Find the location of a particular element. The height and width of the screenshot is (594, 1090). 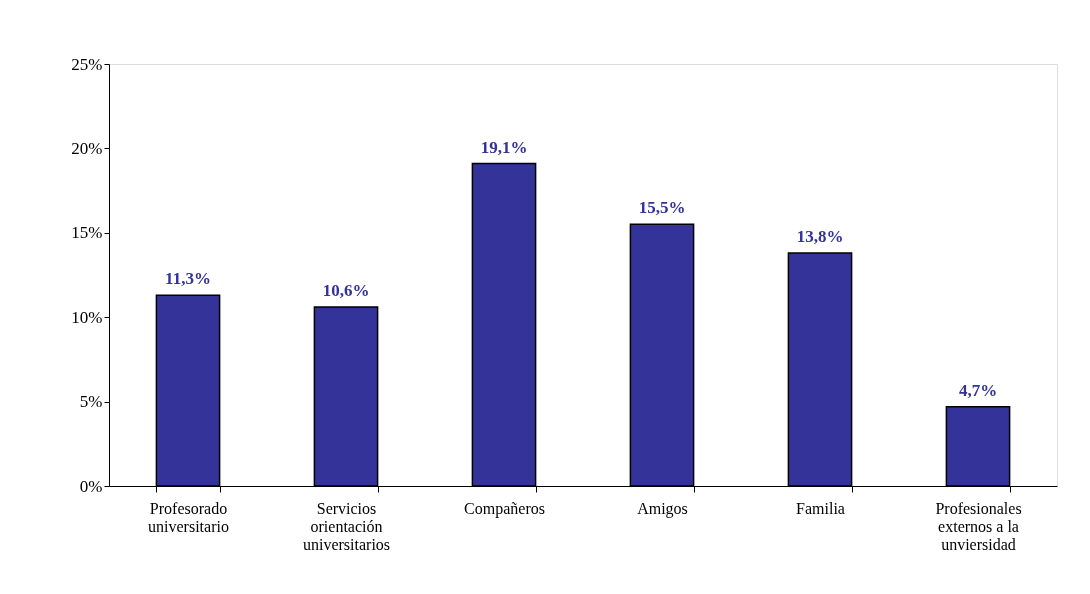

data-label: 13,8% is located at coordinates (820, 237).